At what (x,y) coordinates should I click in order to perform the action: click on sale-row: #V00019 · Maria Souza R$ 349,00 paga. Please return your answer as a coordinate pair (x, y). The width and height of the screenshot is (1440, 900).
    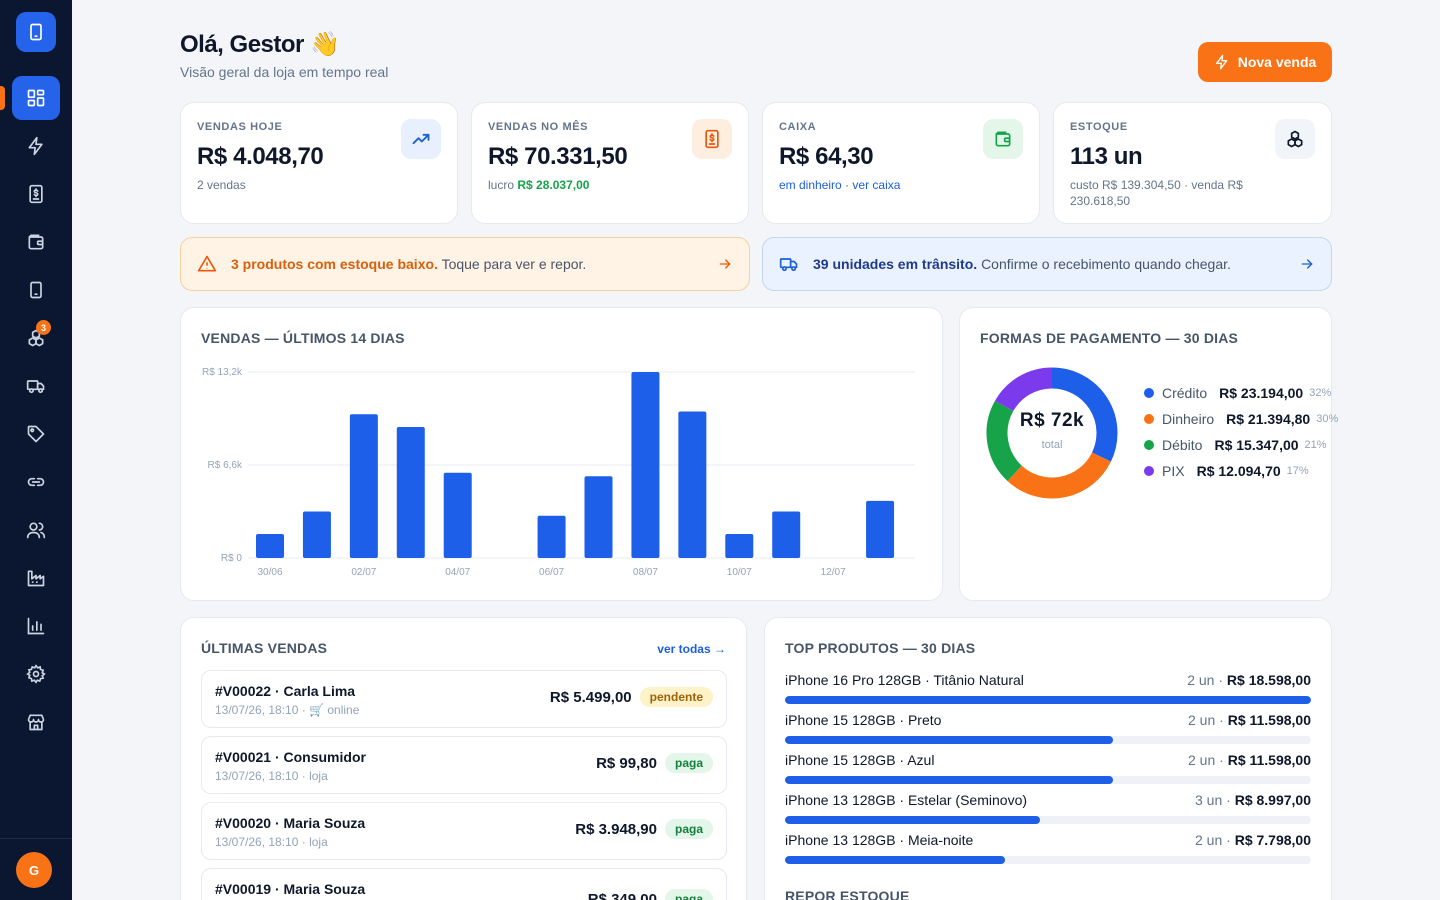
    Looking at the image, I should click on (464, 884).